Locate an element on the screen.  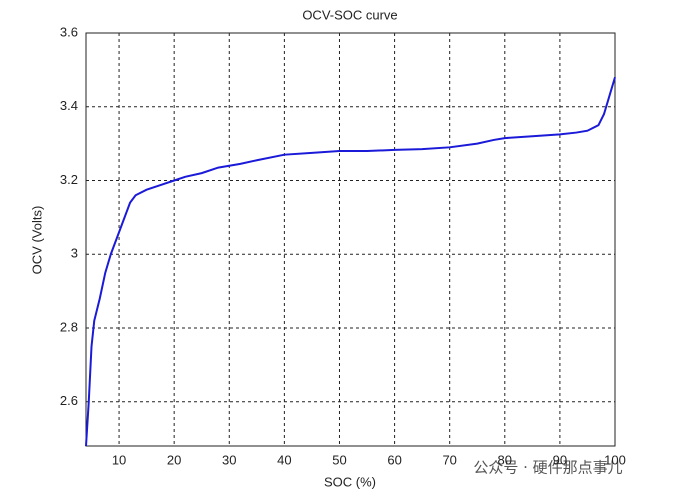
y-tick-label: 3 is located at coordinates (74, 253).